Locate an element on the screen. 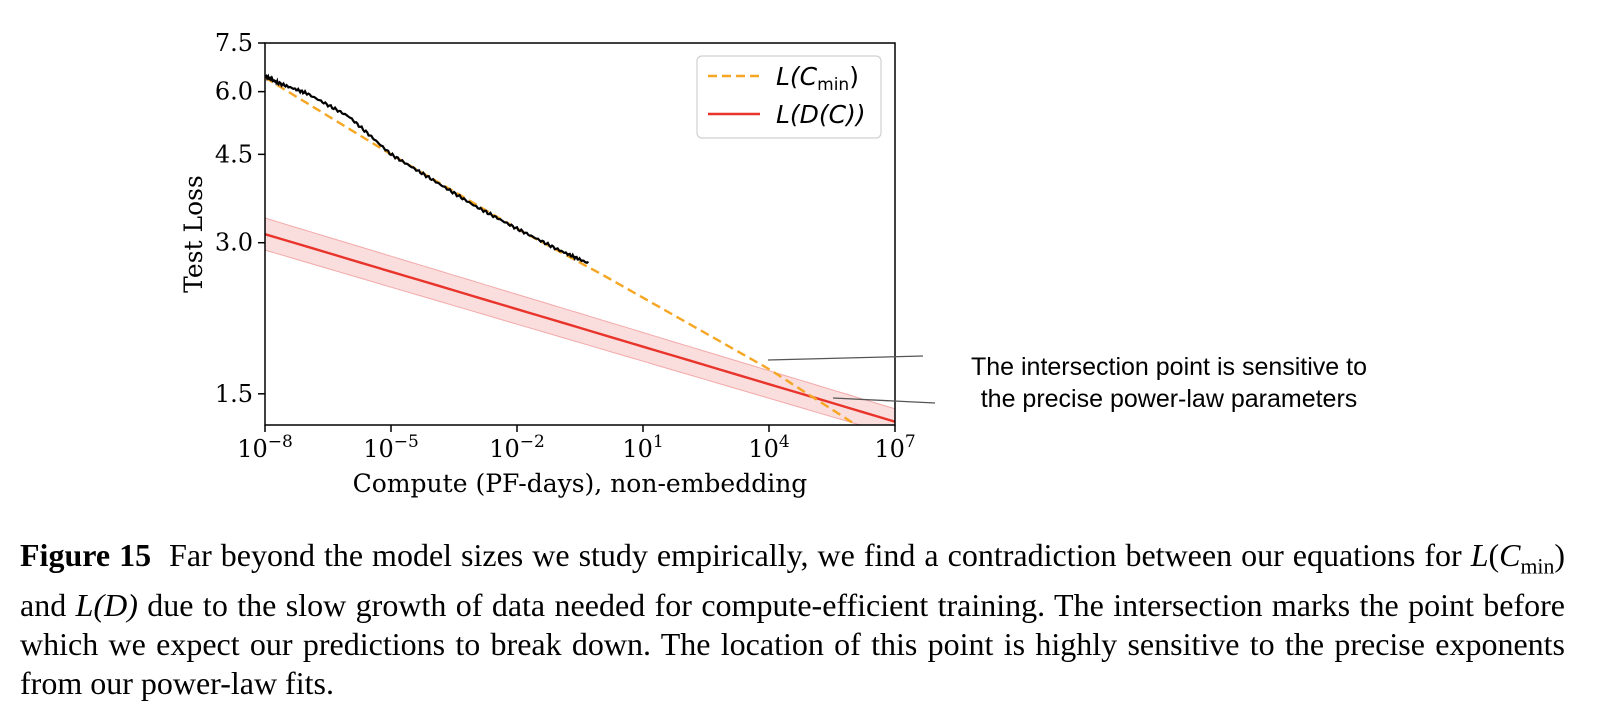 This screenshot has width=1604, height=724. y-tick-label: 3.0 is located at coordinates (234, 243).